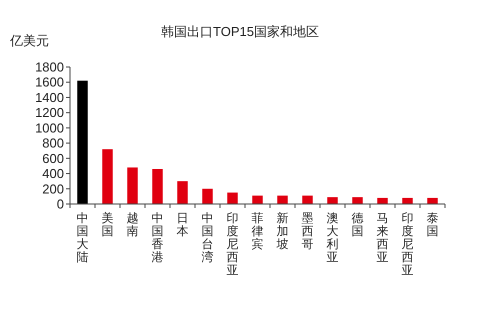  Describe the element at coordinates (82, 237) in the screenshot. I see `x-tick-label: 中国大陆` at that location.